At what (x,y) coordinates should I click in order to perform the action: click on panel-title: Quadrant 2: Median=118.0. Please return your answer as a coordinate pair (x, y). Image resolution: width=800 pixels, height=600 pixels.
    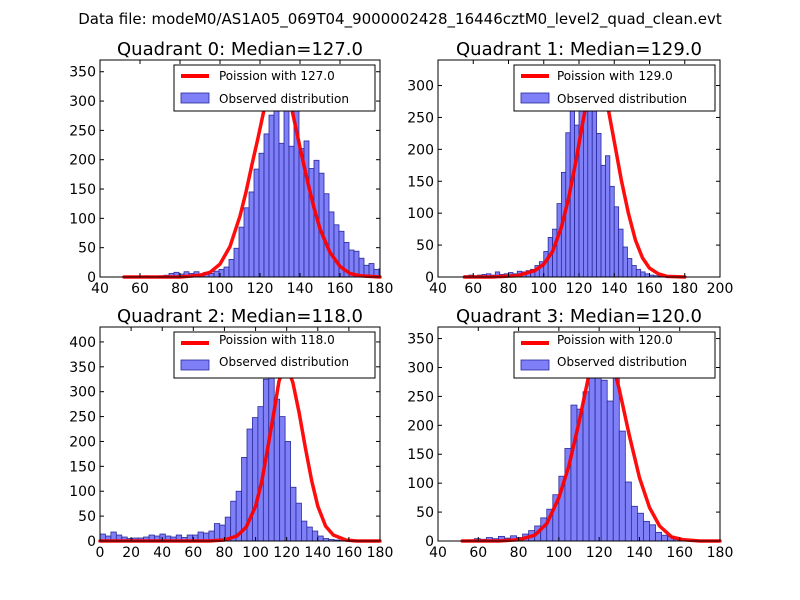
    Looking at the image, I should click on (240, 316).